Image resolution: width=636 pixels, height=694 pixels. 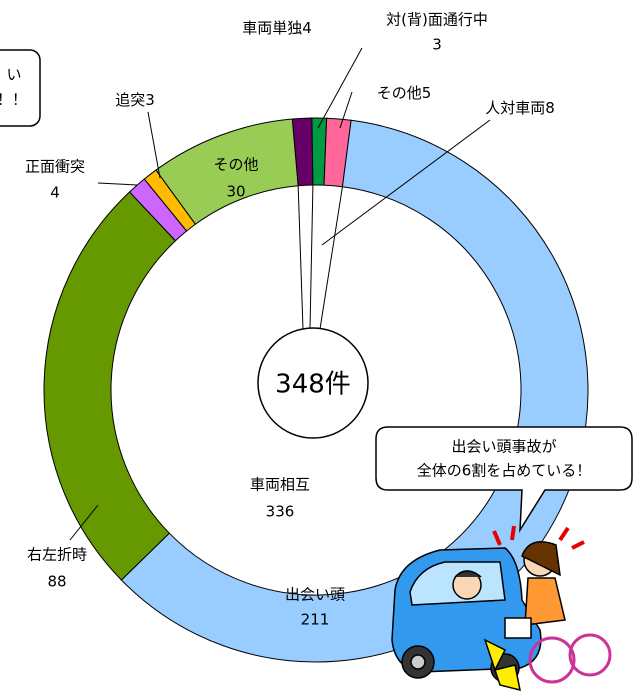 What do you see at coordinates (277, 28) in the screenshot?
I see `label: 車両単独4` at bounding box center [277, 28].